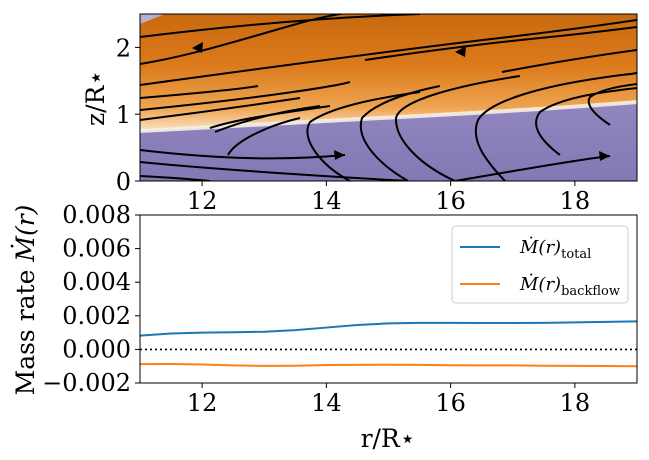 The image size is (649, 460). What do you see at coordinates (388, 365) in the screenshot?
I see `series-line-backflow` at bounding box center [388, 365].